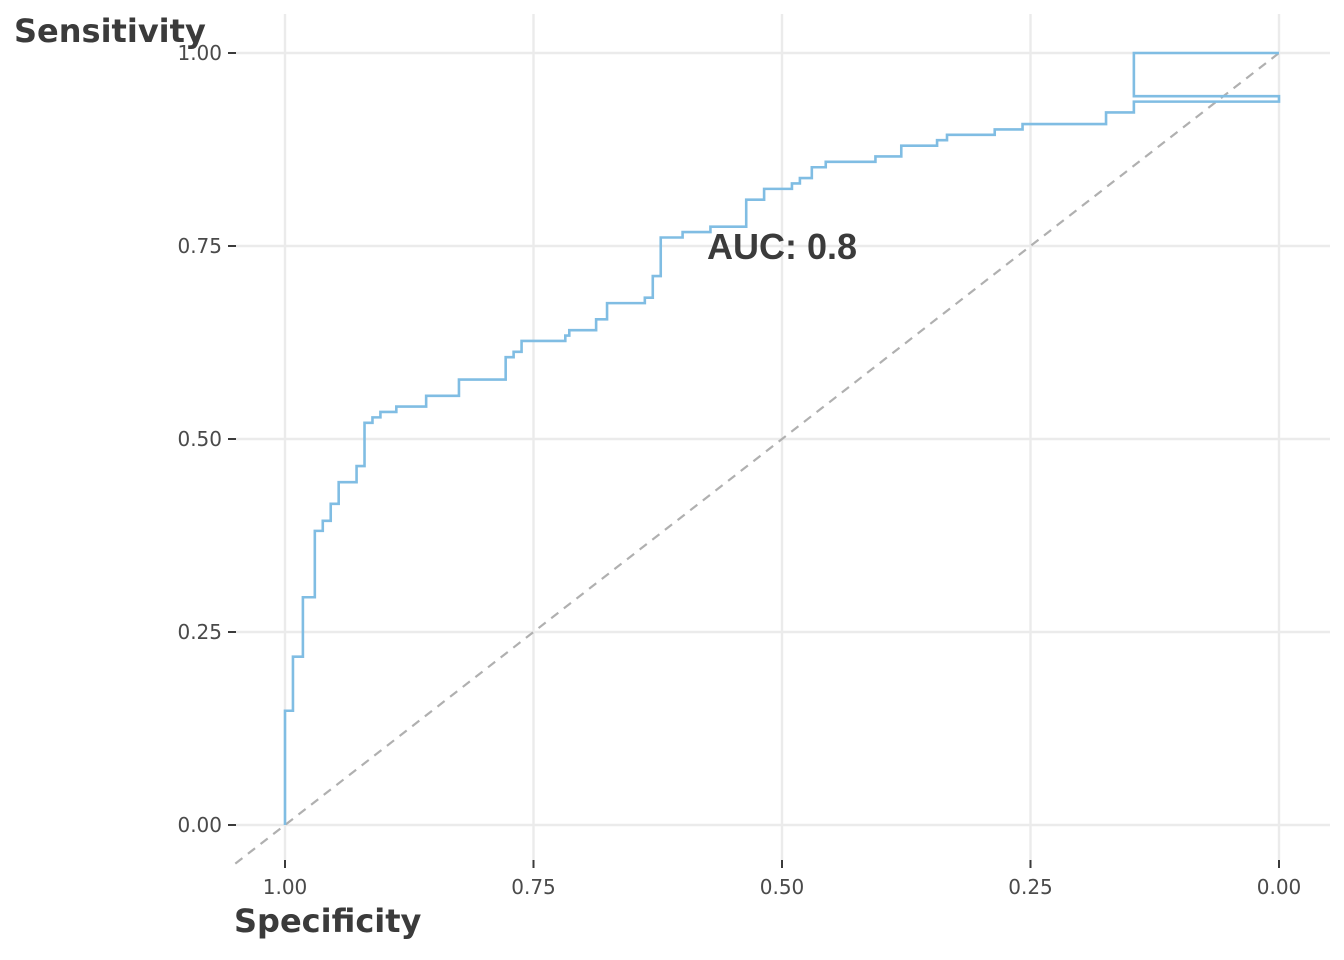 The width and height of the screenshot is (1344, 960). Describe the element at coordinates (782, 887) in the screenshot. I see `x-tick-label: 0.50` at that location.